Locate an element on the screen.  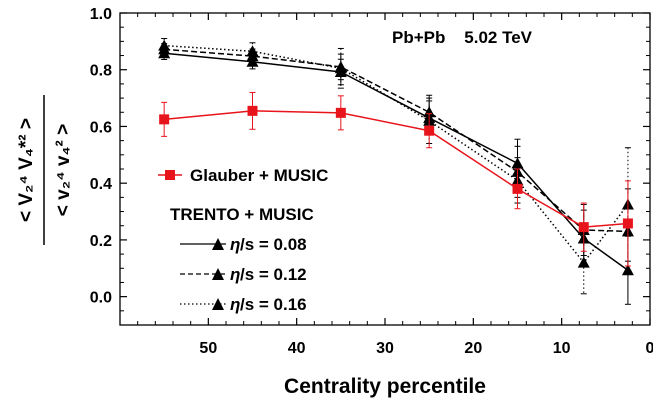
x-tick-label: 50 is located at coordinates (208, 348).